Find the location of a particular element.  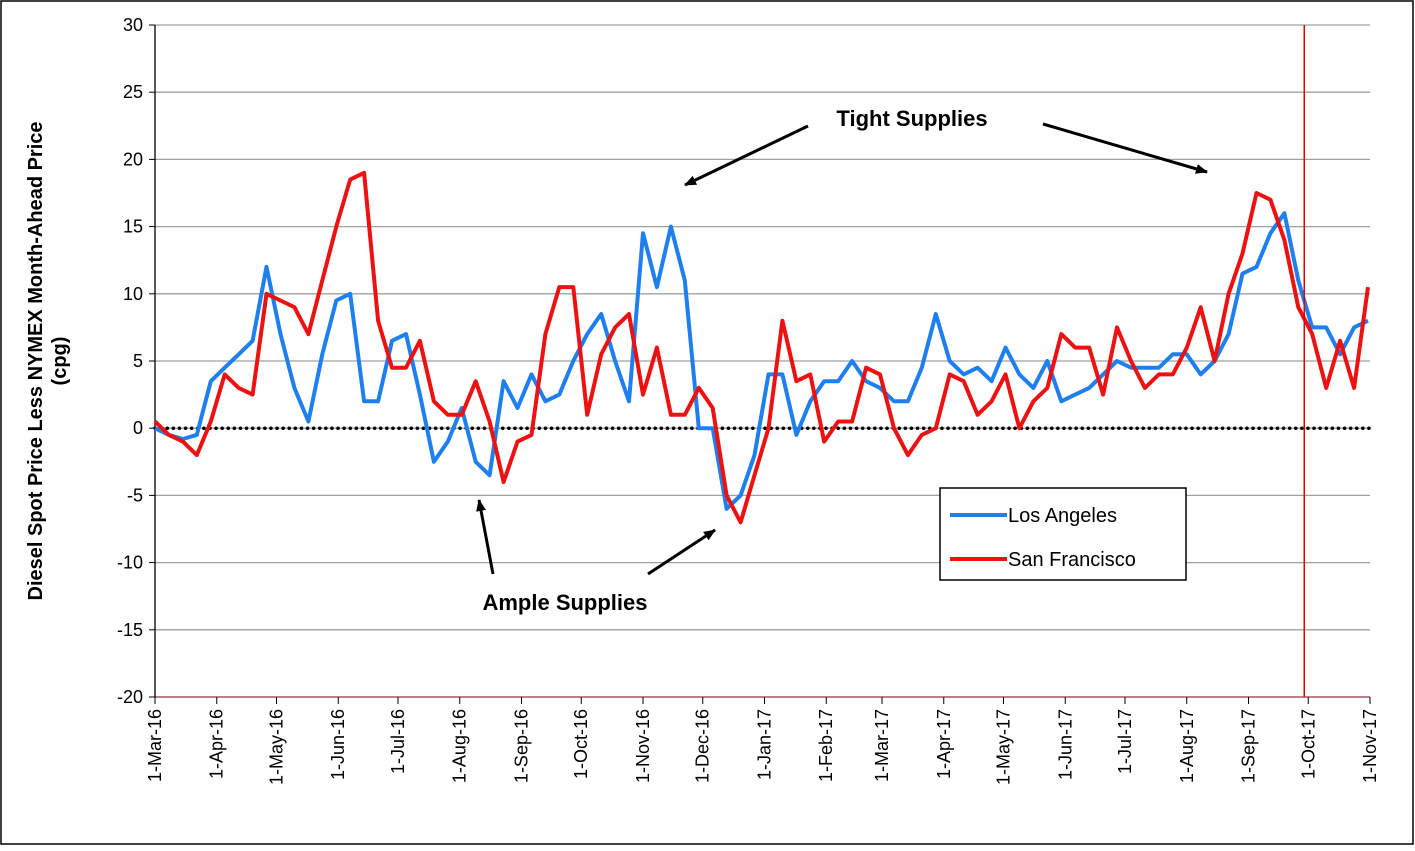

legend-label: Los Angeles is located at coordinates (1062, 516).